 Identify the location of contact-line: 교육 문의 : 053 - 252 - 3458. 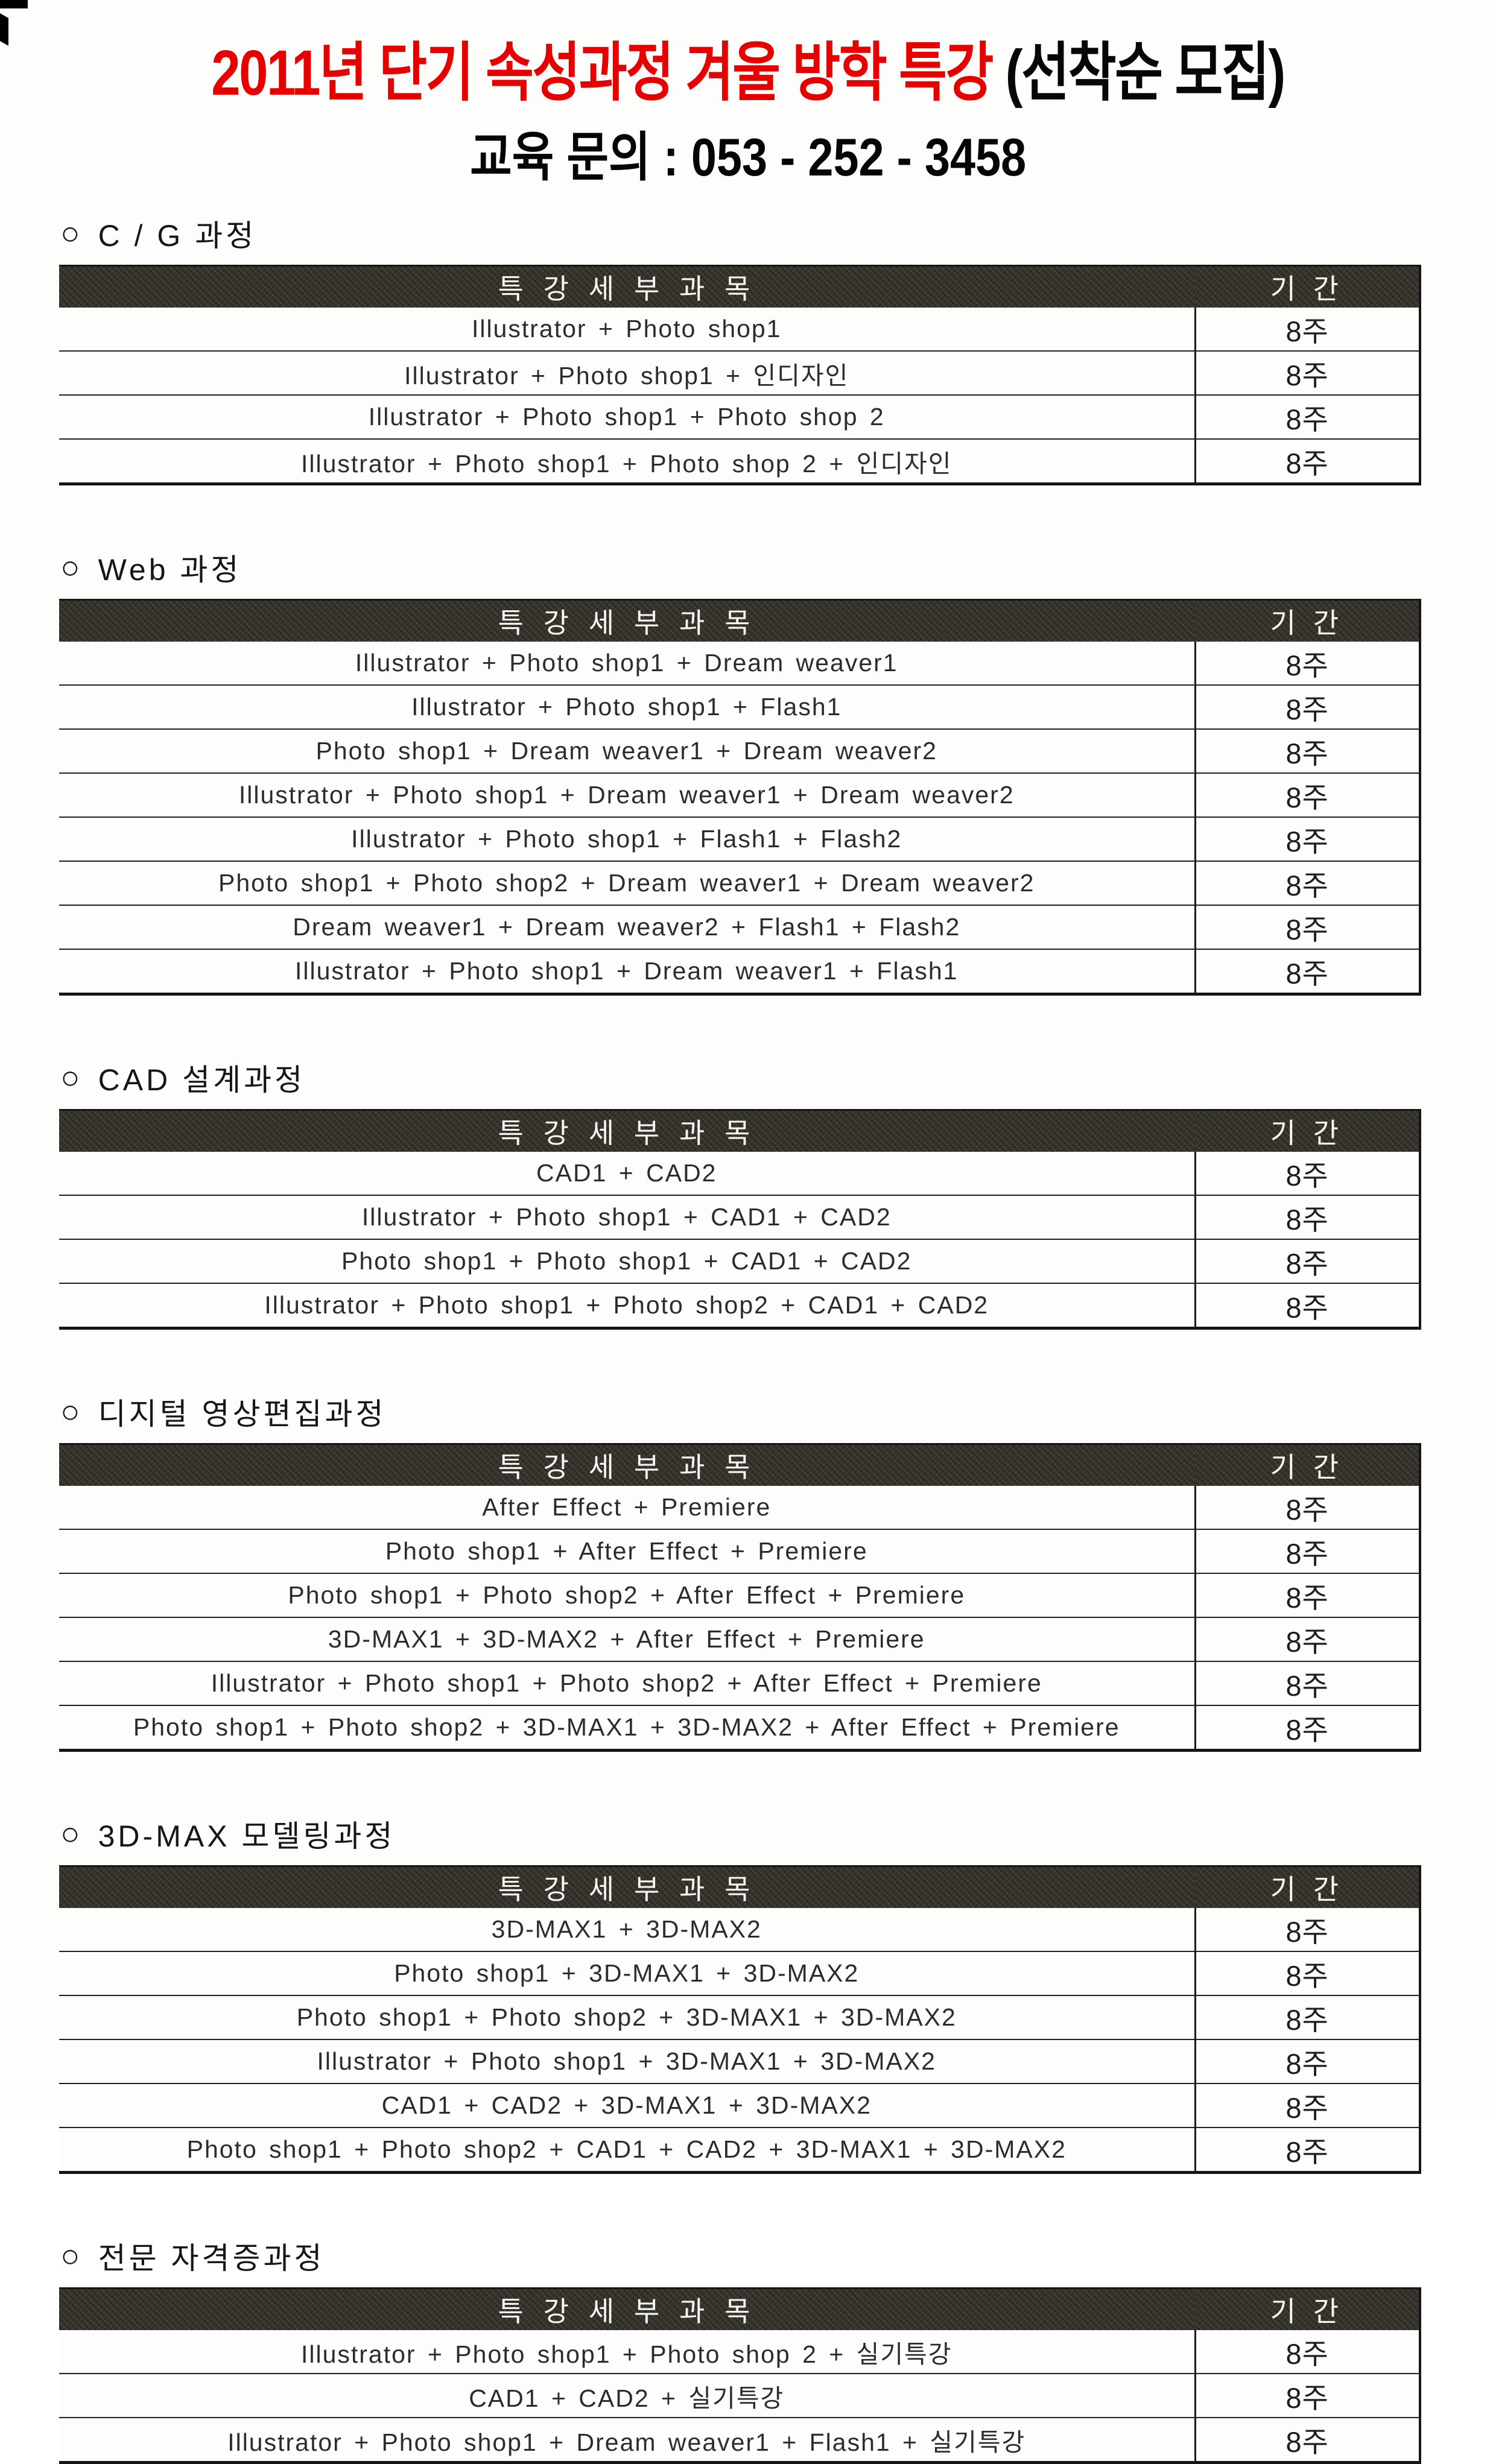
(748, 153).